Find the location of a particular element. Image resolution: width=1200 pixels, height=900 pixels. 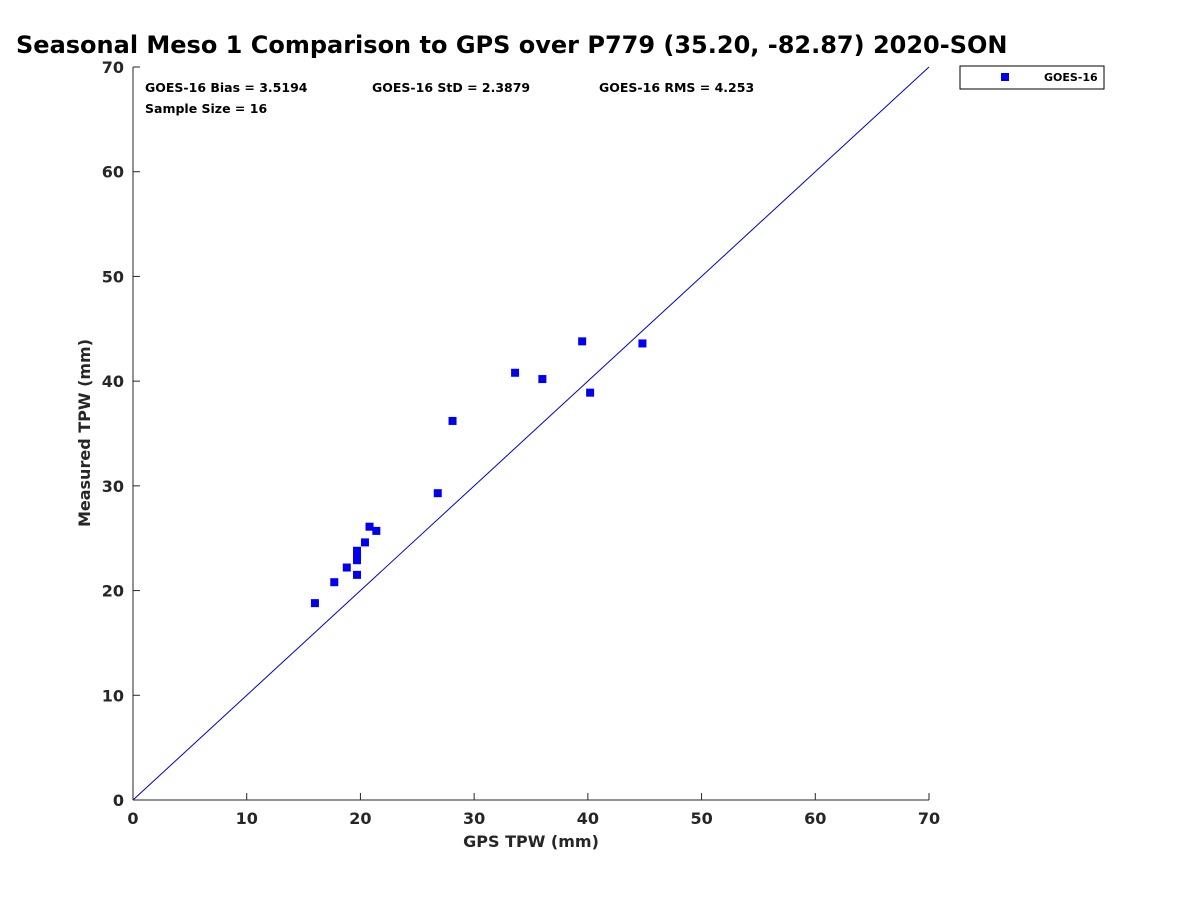

y-tick-label: 0 is located at coordinates (118, 800).